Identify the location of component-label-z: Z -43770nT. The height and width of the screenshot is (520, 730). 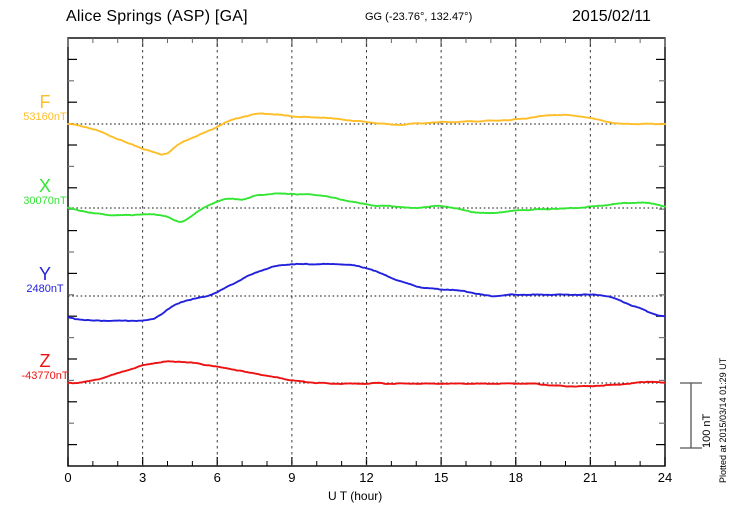
(45, 367).